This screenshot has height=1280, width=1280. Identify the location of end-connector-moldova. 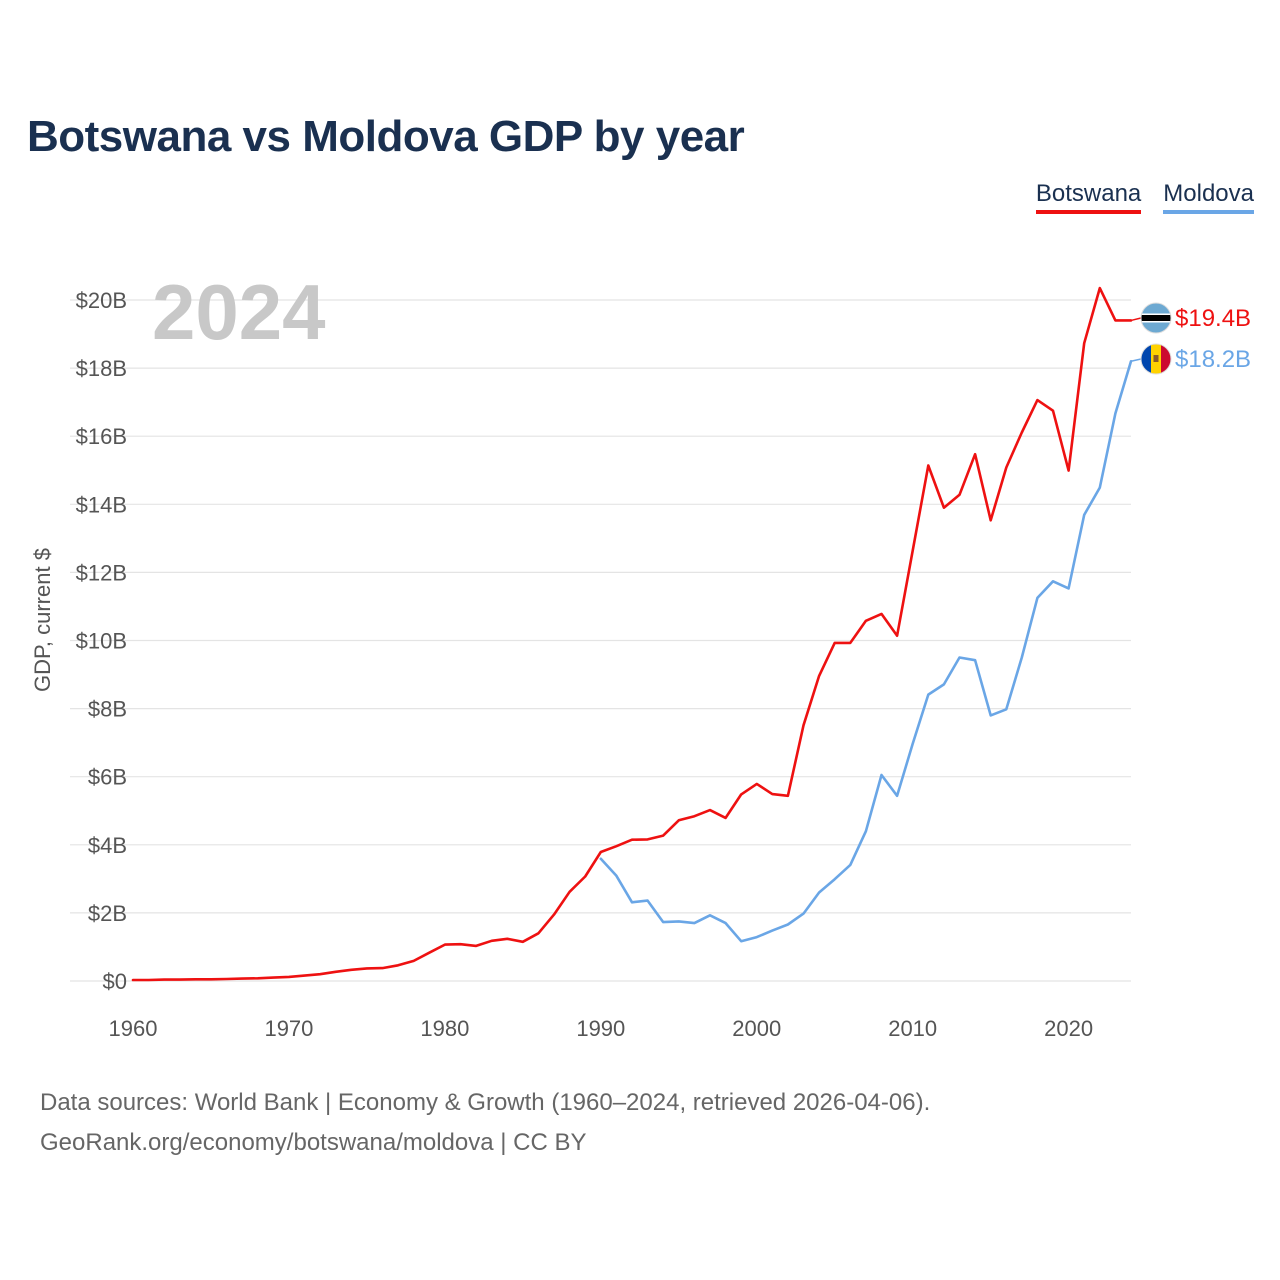
(1136, 360).